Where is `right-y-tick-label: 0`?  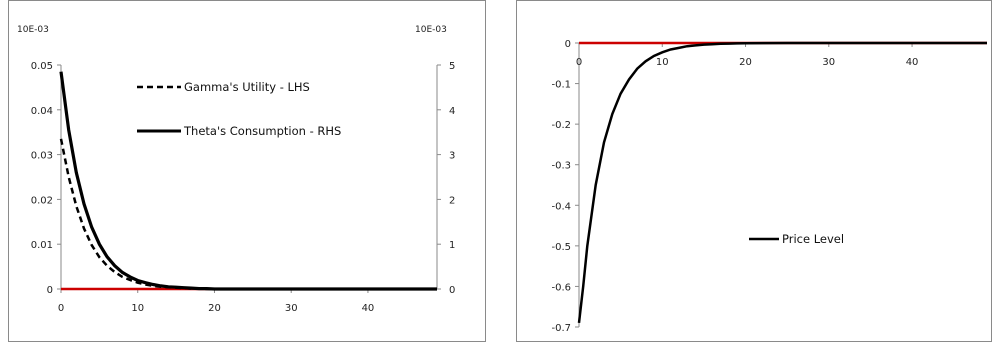 right-y-tick-label: 0 is located at coordinates (452, 290).